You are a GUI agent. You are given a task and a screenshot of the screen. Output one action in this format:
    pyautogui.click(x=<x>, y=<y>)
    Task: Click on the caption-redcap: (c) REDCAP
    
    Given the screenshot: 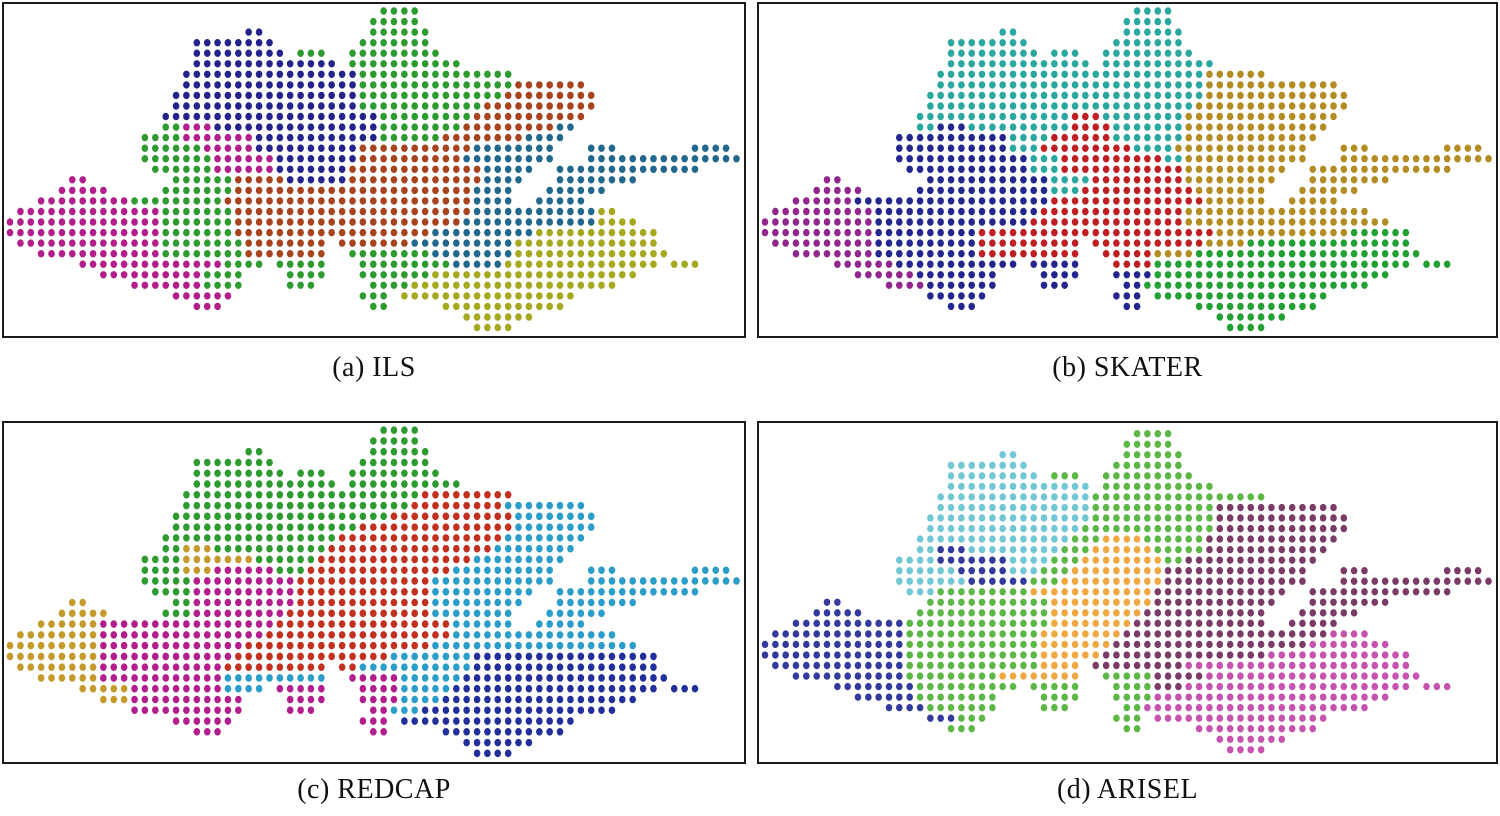 What is the action you would take?
    pyautogui.click(x=374, y=789)
    